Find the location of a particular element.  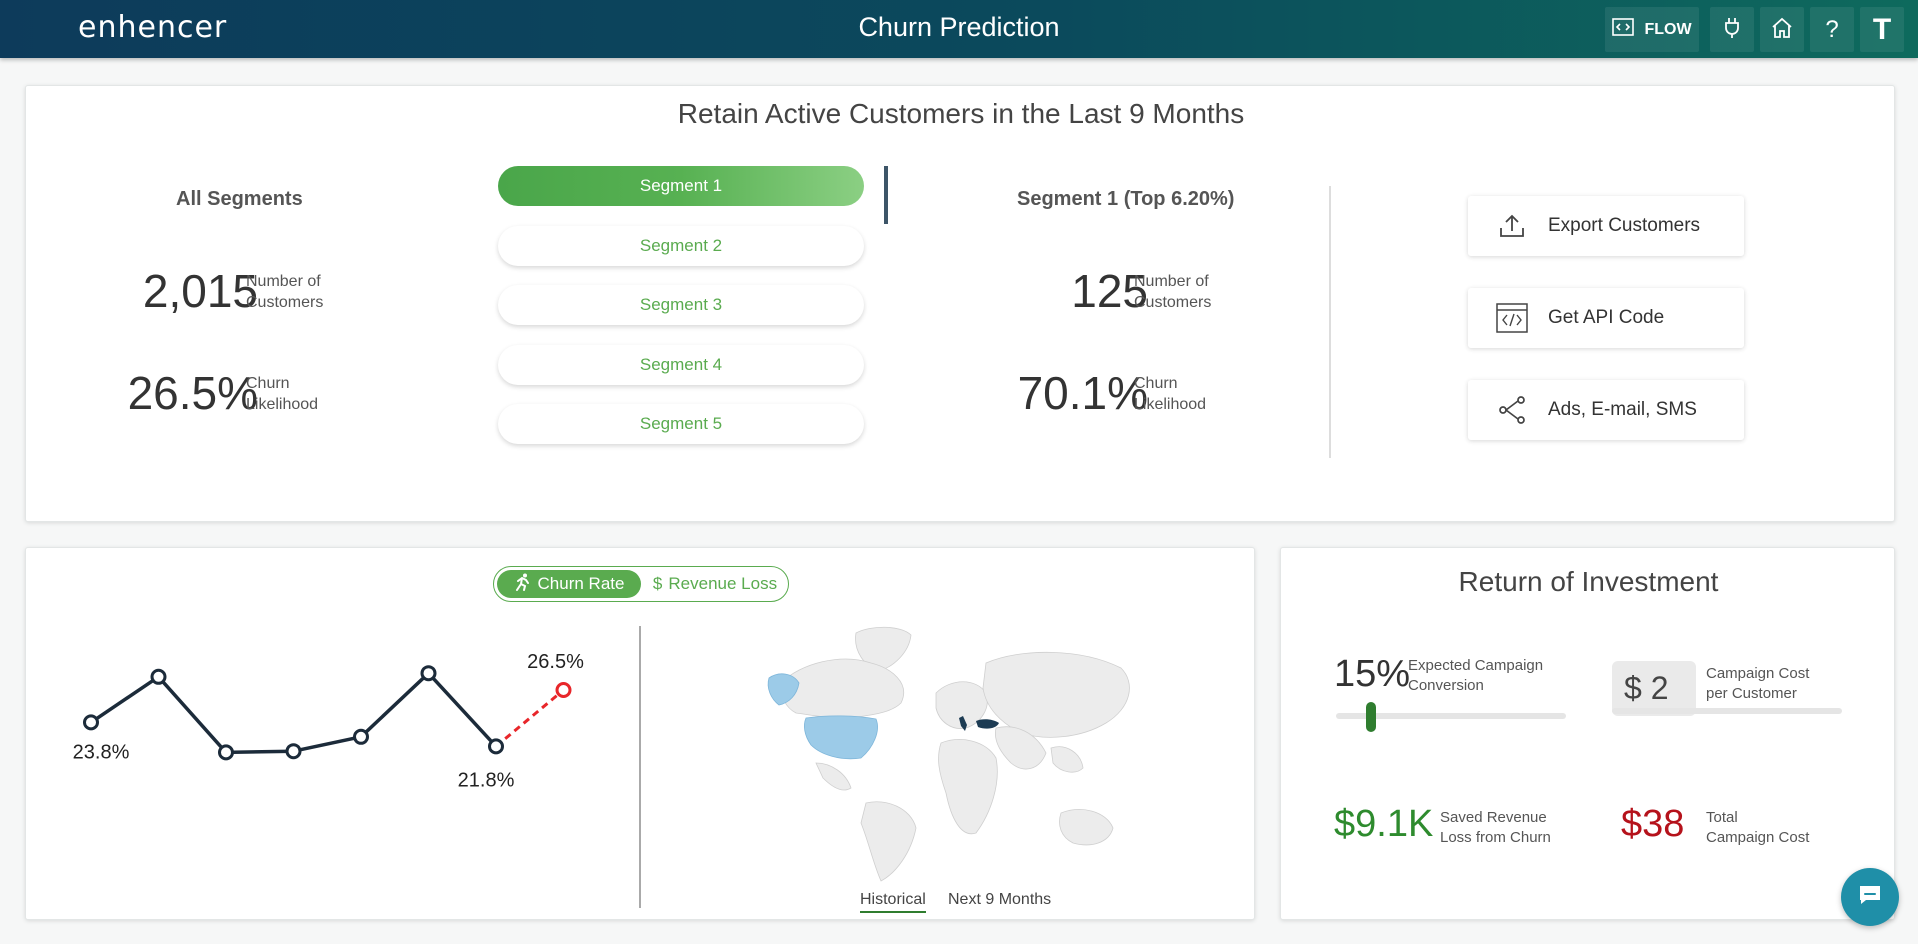

segment-churn-label: Churn Likelihood is located at coordinates (1170, 394).